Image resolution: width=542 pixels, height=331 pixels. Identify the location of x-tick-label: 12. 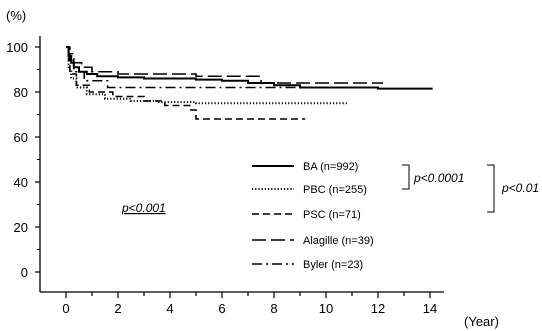
(378, 308).